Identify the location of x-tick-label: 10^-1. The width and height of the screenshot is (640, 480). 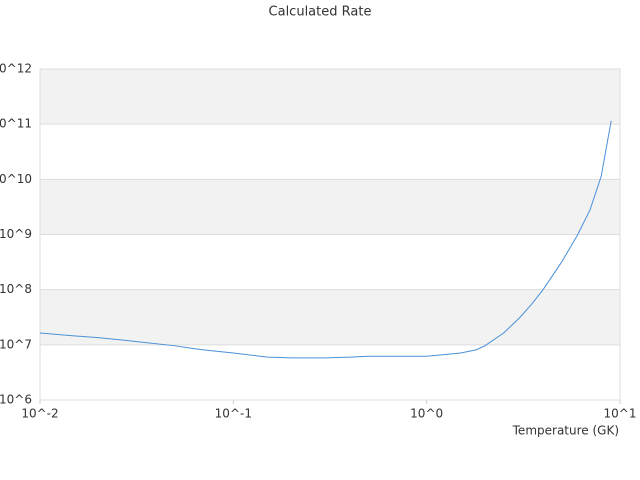
(233, 414).